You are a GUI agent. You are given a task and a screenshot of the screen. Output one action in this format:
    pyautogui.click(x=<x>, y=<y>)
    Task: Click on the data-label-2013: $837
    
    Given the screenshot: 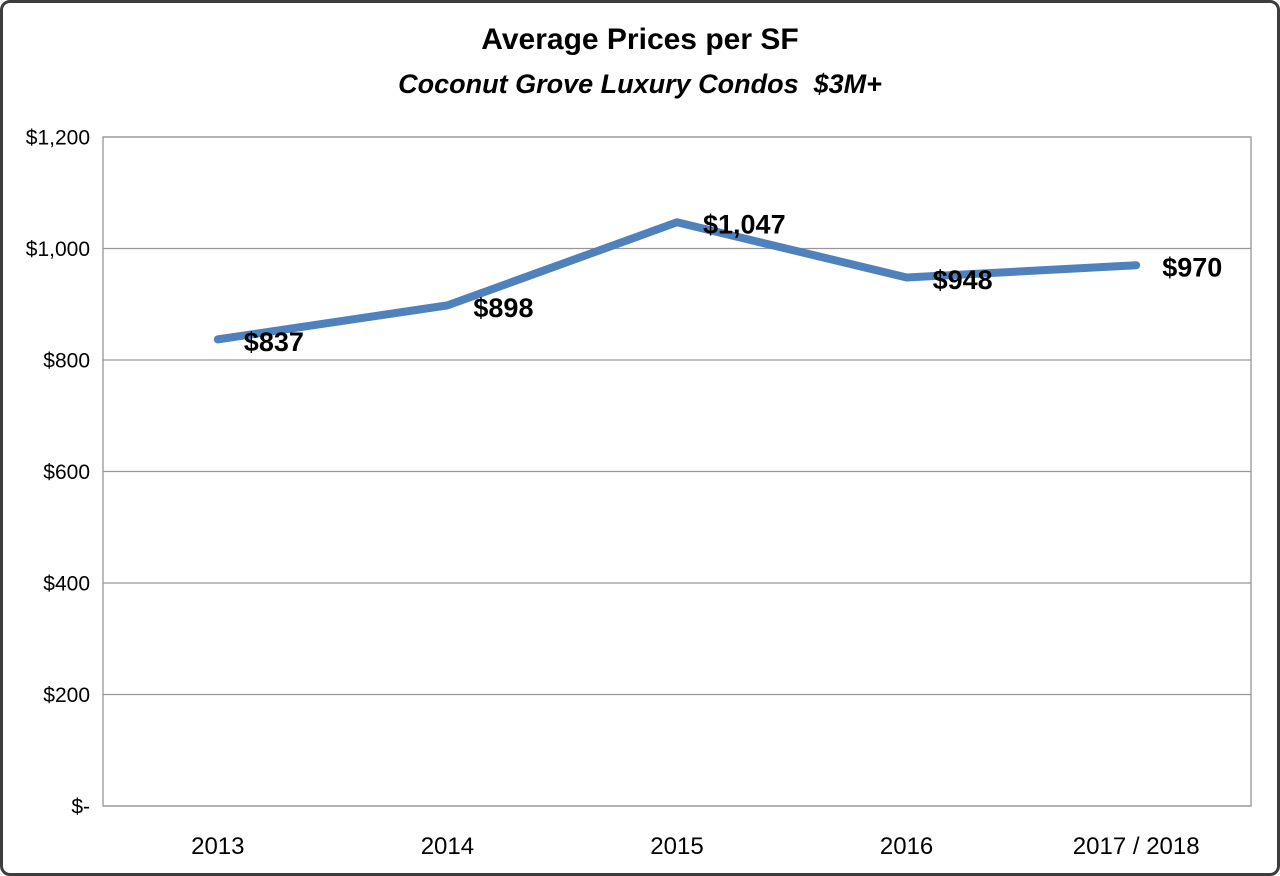 What is the action you would take?
    pyautogui.click(x=274, y=342)
    